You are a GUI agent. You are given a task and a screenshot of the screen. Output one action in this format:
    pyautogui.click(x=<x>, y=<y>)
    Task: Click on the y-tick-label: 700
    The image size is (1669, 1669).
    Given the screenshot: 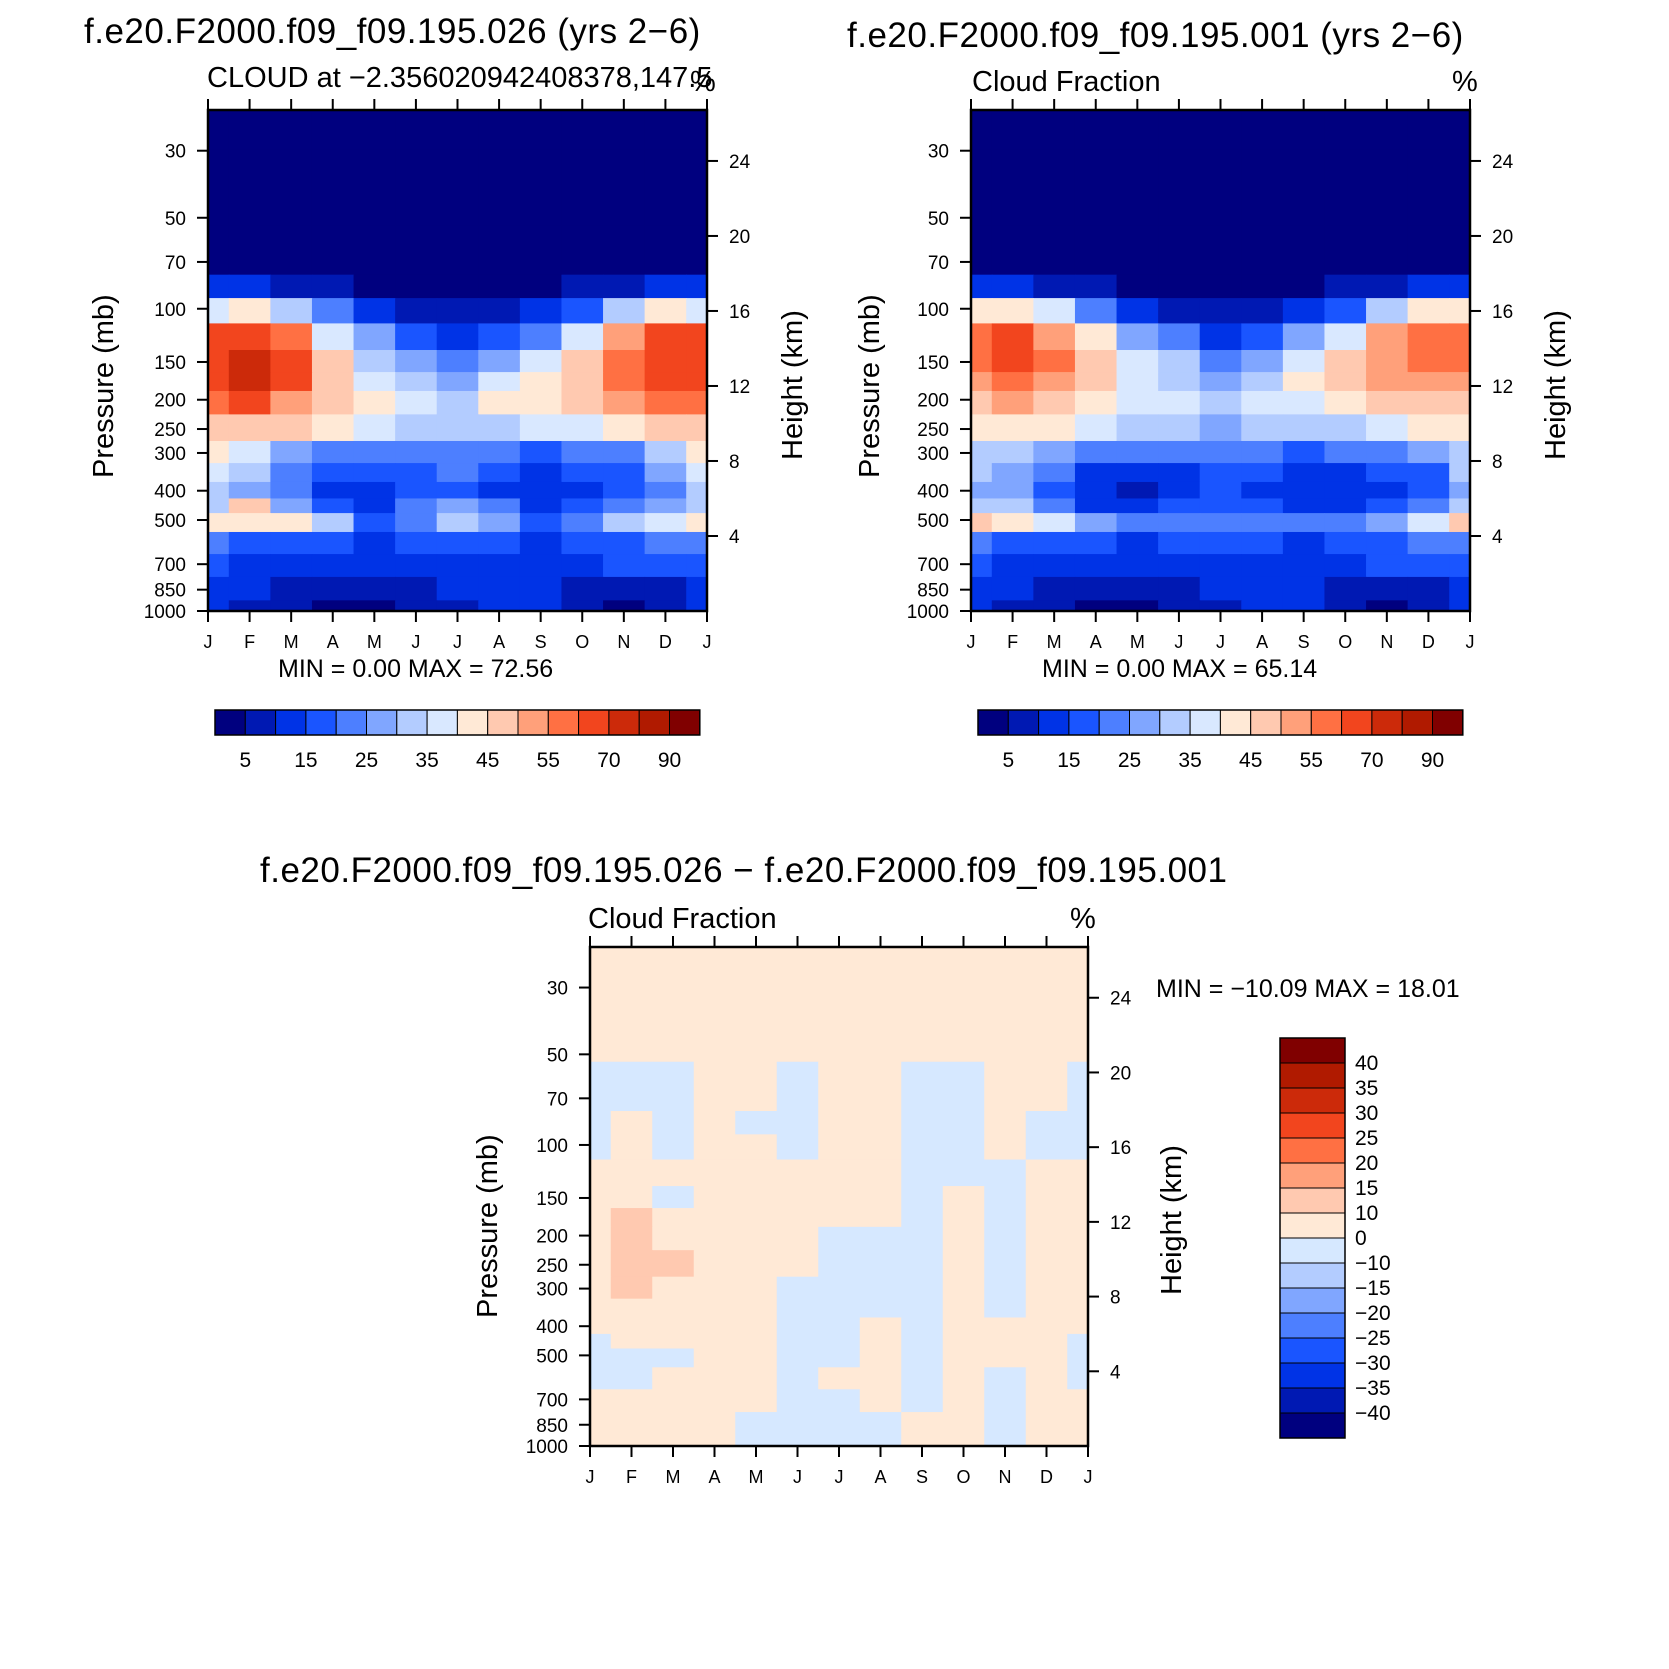 What is the action you would take?
    pyautogui.click(x=552, y=1400)
    